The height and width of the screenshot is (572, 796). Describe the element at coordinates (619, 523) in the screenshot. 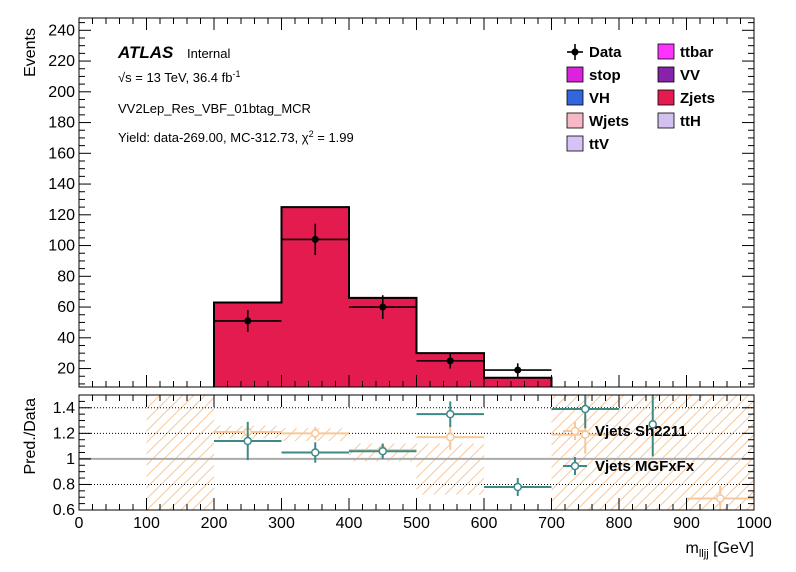

I see `ratio-x-tick-label: 800` at that location.